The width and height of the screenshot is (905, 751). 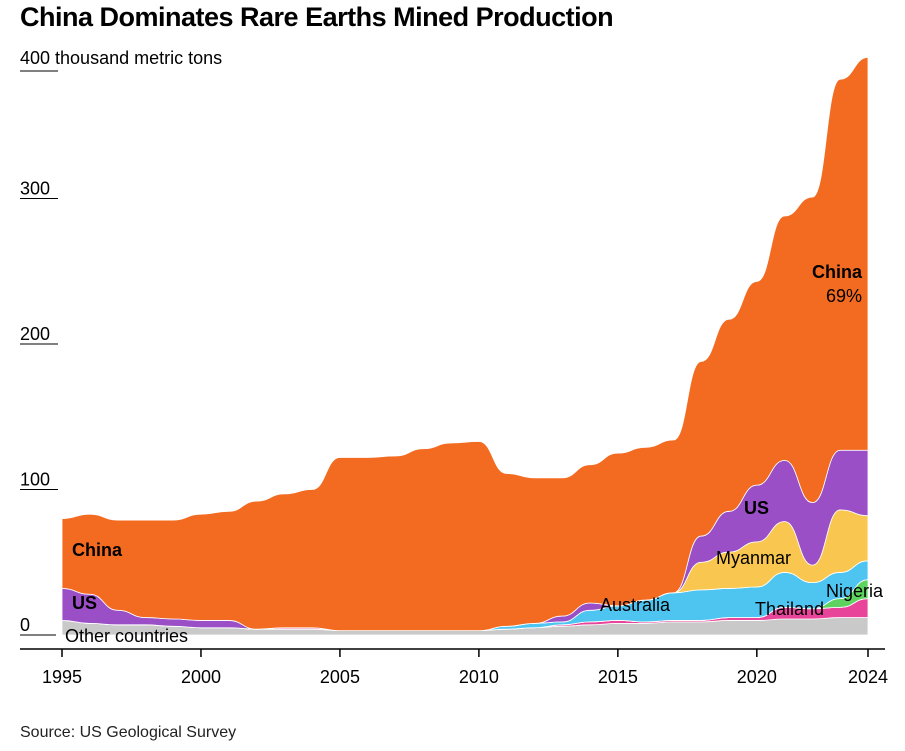 I want to click on x-tick-label: 2005, so click(x=340, y=677).